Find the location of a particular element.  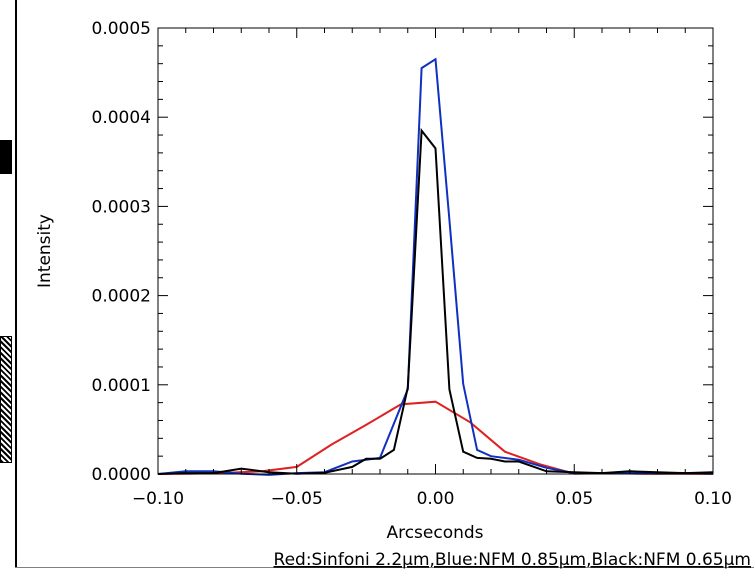

checkered-scrollbar-strip is located at coordinates (6, 399).